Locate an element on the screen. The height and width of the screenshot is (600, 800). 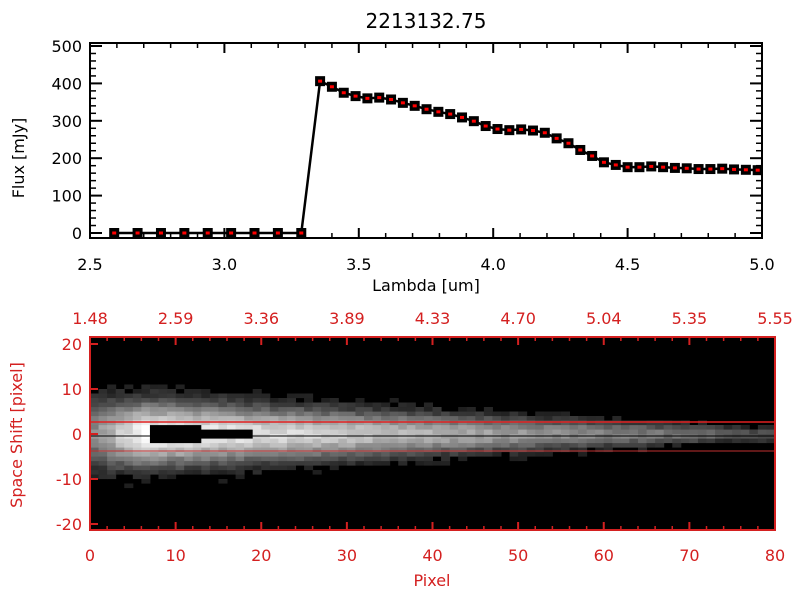
x-tick-label: 3.0 is located at coordinates (224, 264).